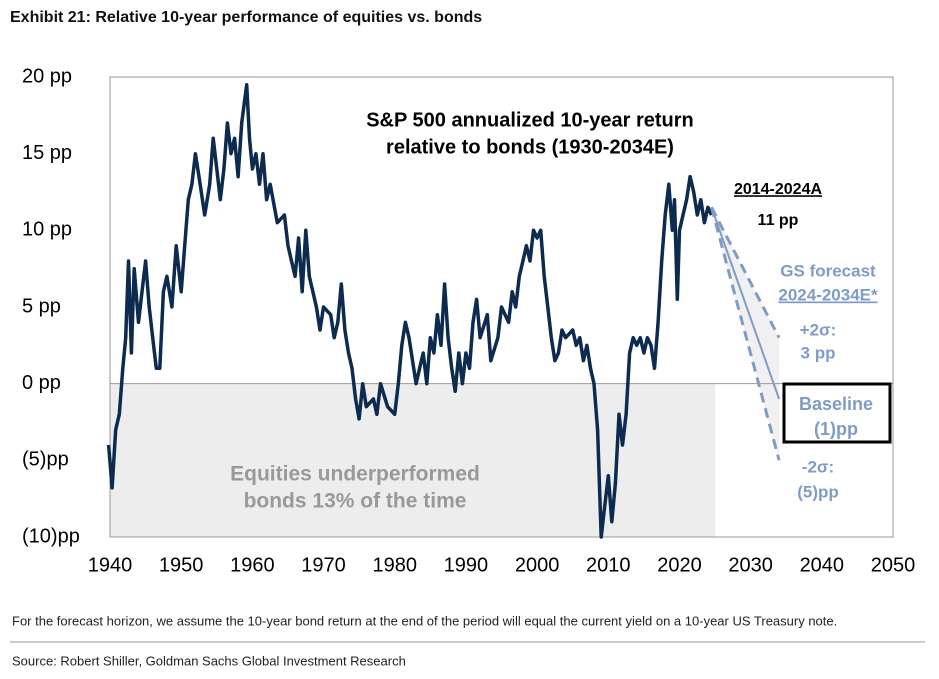 The image size is (939, 679). What do you see at coordinates (394, 565) in the screenshot?
I see `x-tick-label: 1980` at bounding box center [394, 565].